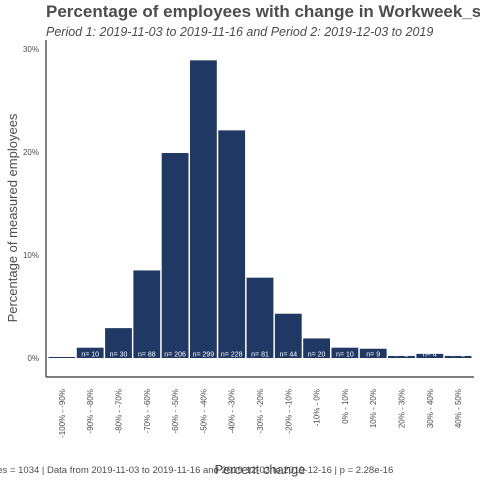 The width and height of the screenshot is (480, 480). I want to click on bar-count-label: n= 30, so click(119, 355).